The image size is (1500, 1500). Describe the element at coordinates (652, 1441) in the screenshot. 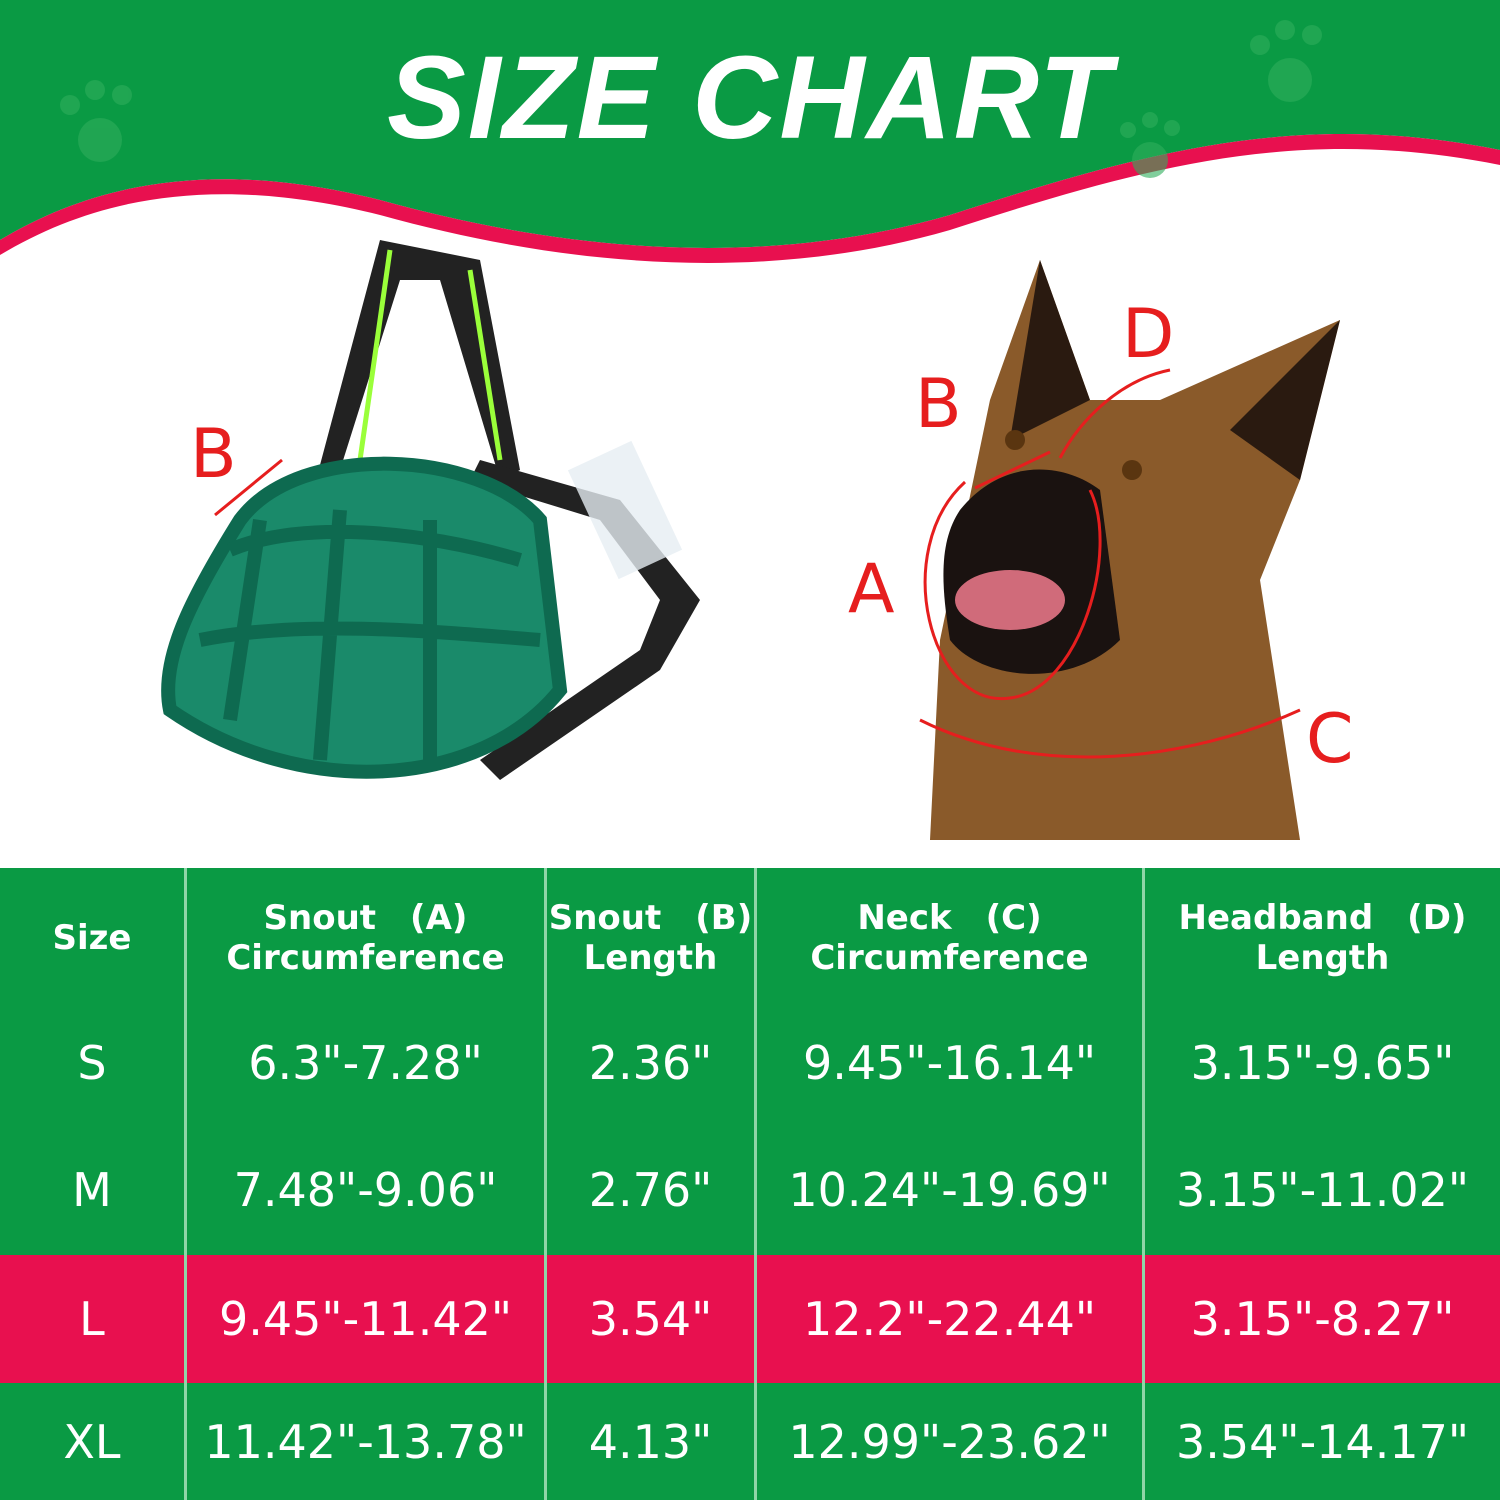

I see `cell-snout-len: 4.13"` at that location.